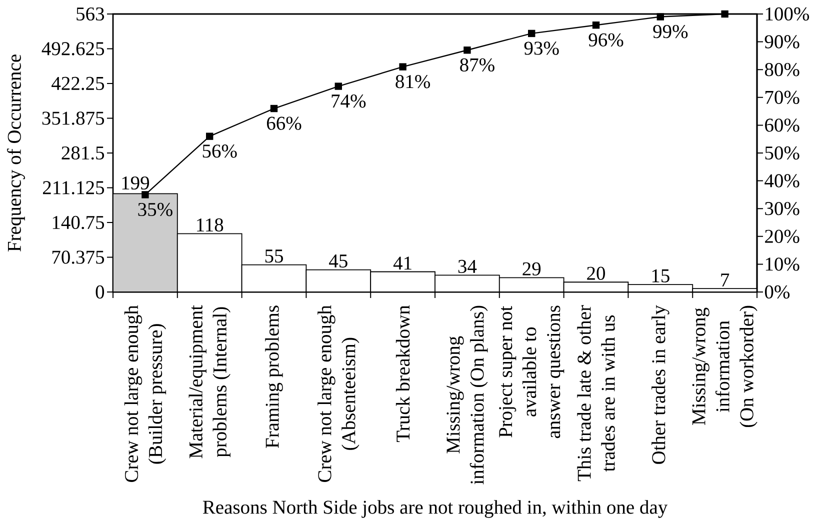 Image resolution: width=813 pixels, height=521 pixels. What do you see at coordinates (596, 273) in the screenshot?
I see `data-label: 20` at bounding box center [596, 273].